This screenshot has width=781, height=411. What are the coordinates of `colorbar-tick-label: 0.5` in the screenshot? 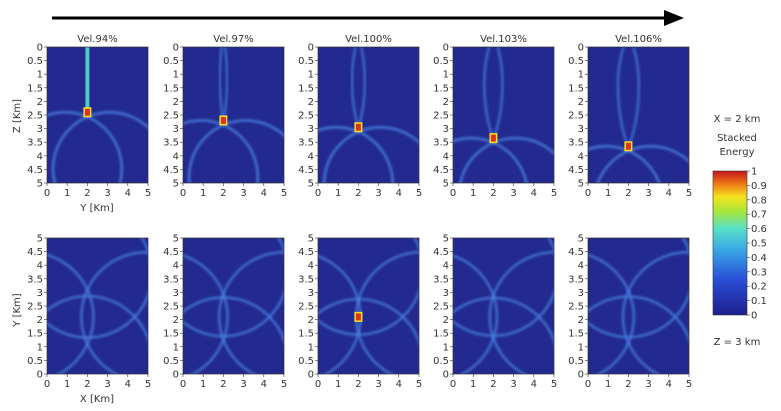 It's located at (759, 244).